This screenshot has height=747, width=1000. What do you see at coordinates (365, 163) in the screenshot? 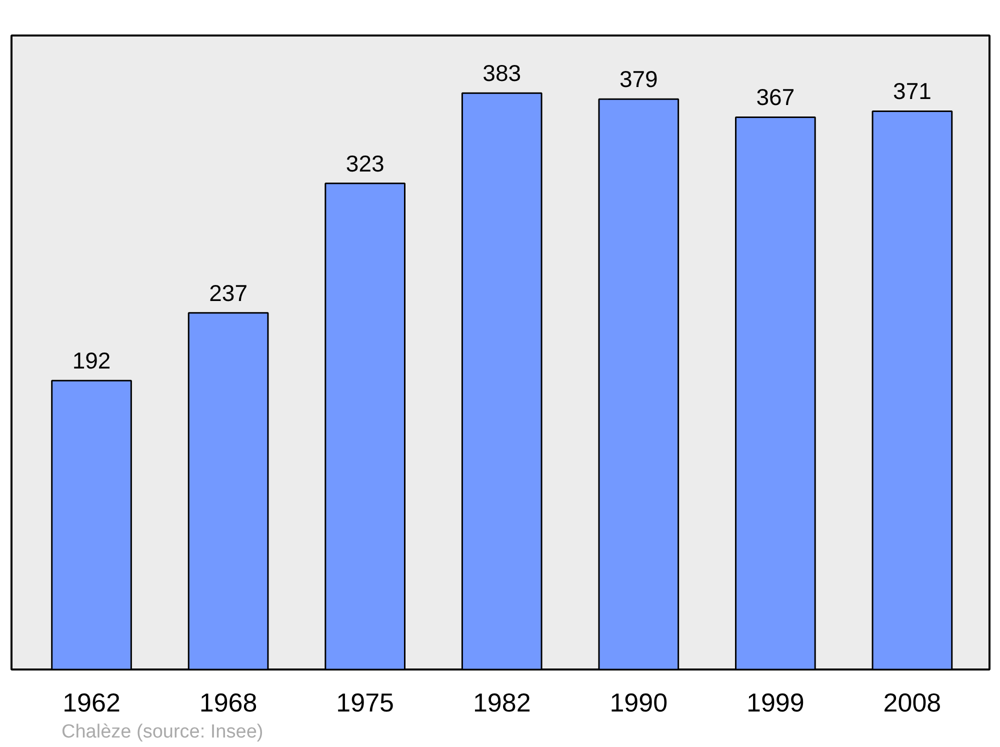
I see `data-label: 323` at bounding box center [365, 163].